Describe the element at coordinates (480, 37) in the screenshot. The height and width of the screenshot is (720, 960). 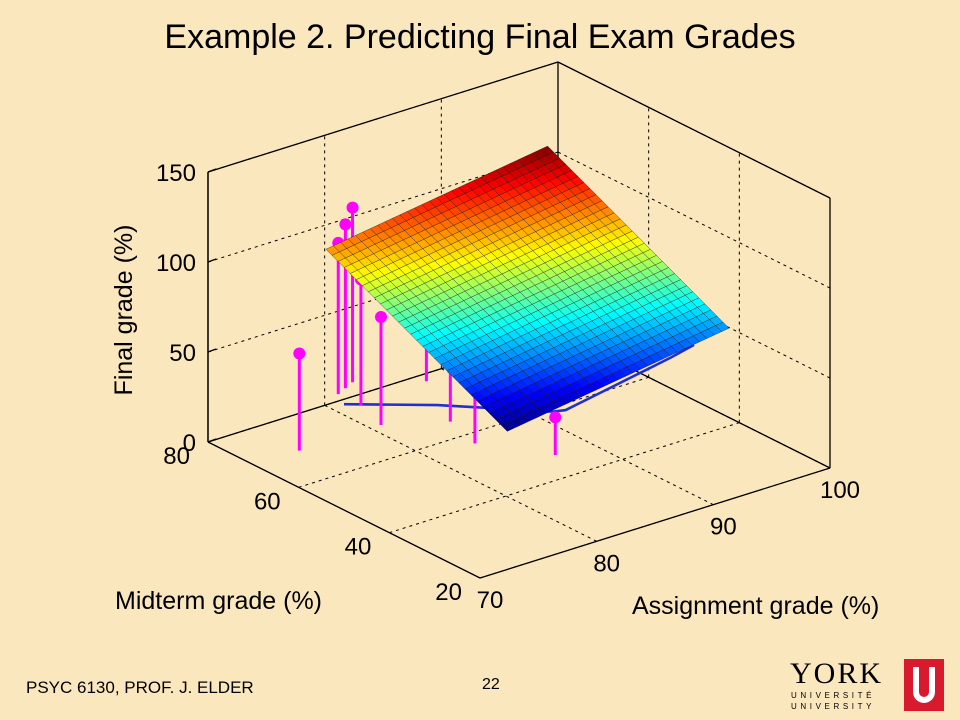
I see `slide-title: Example 2. Predicting Final Exam Grades` at that location.